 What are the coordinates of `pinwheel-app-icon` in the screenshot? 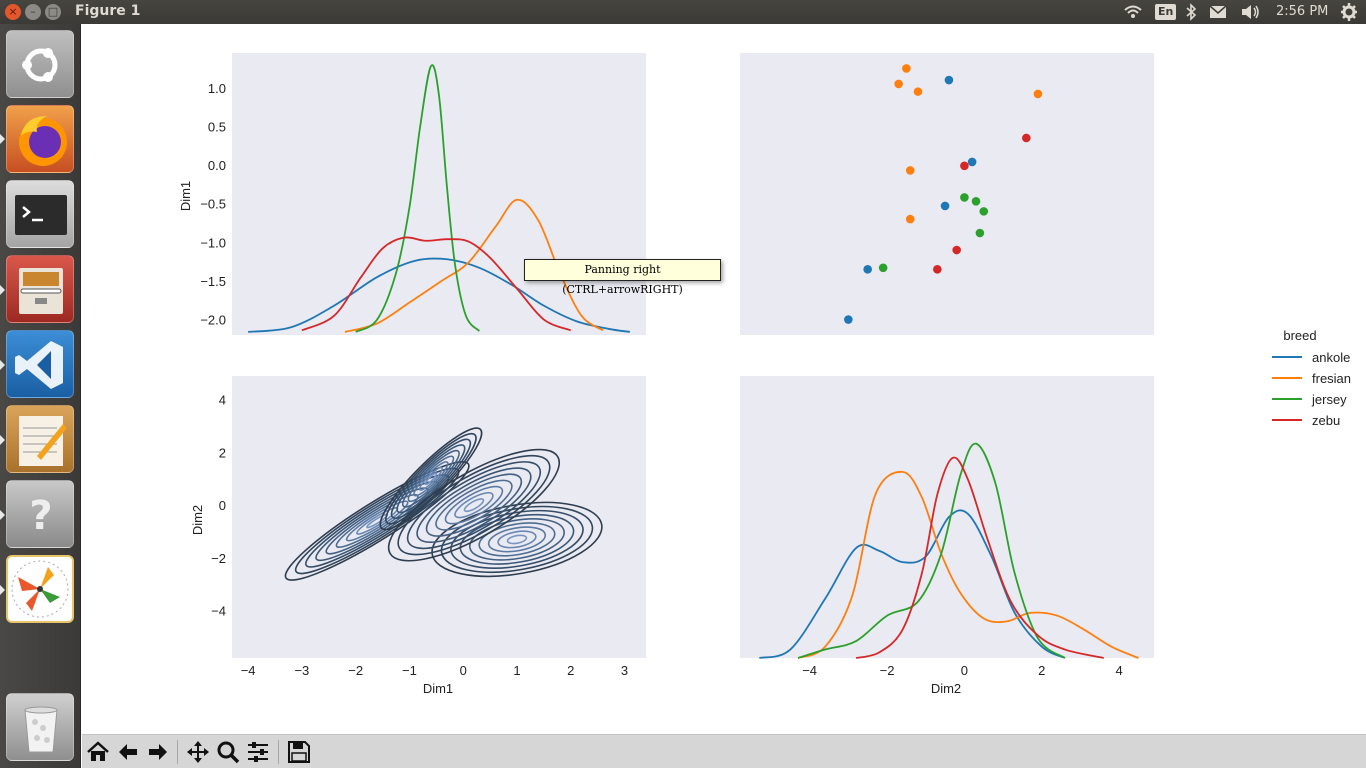 It's located at (40, 589).